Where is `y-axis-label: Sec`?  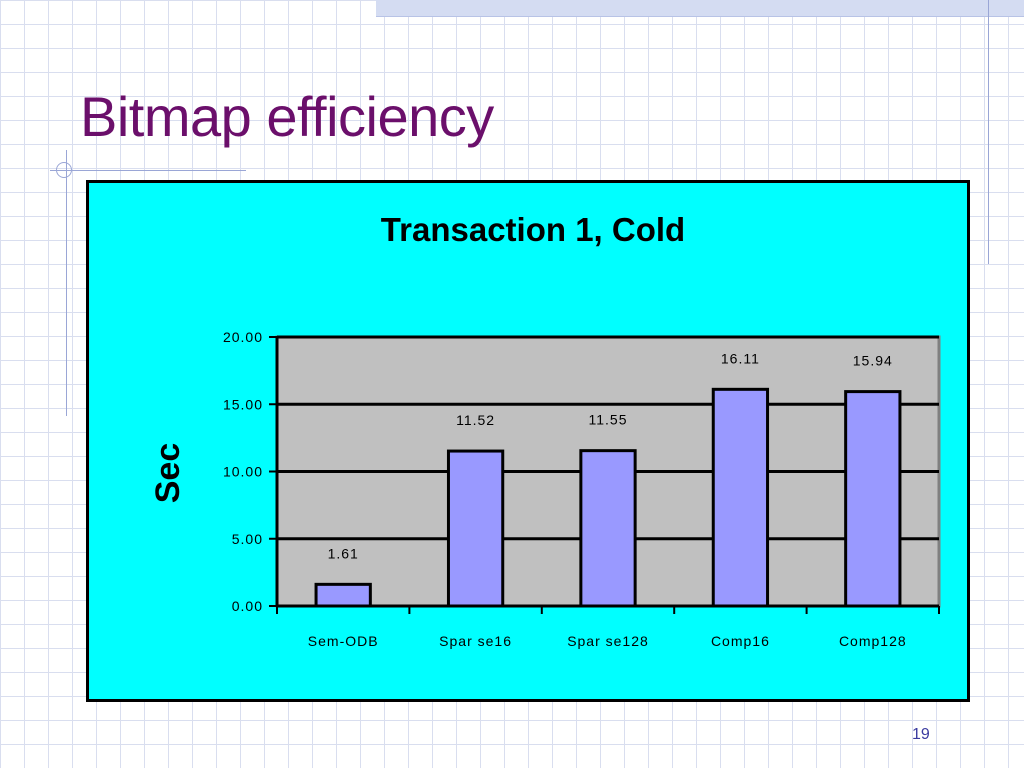
y-axis-label: Sec is located at coordinates (168, 473).